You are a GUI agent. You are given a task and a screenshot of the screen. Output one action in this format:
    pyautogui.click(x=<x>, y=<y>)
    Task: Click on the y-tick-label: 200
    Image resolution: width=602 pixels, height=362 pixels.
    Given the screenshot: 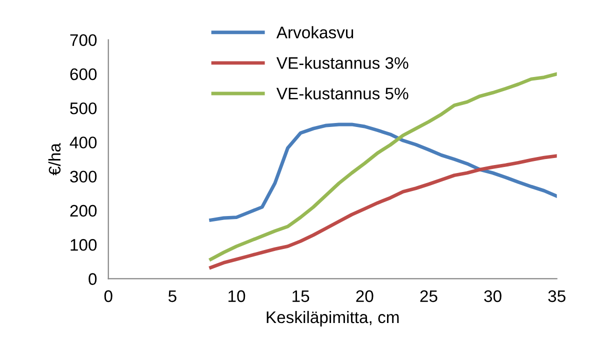 What is the action you would take?
    pyautogui.click(x=83, y=210)
    